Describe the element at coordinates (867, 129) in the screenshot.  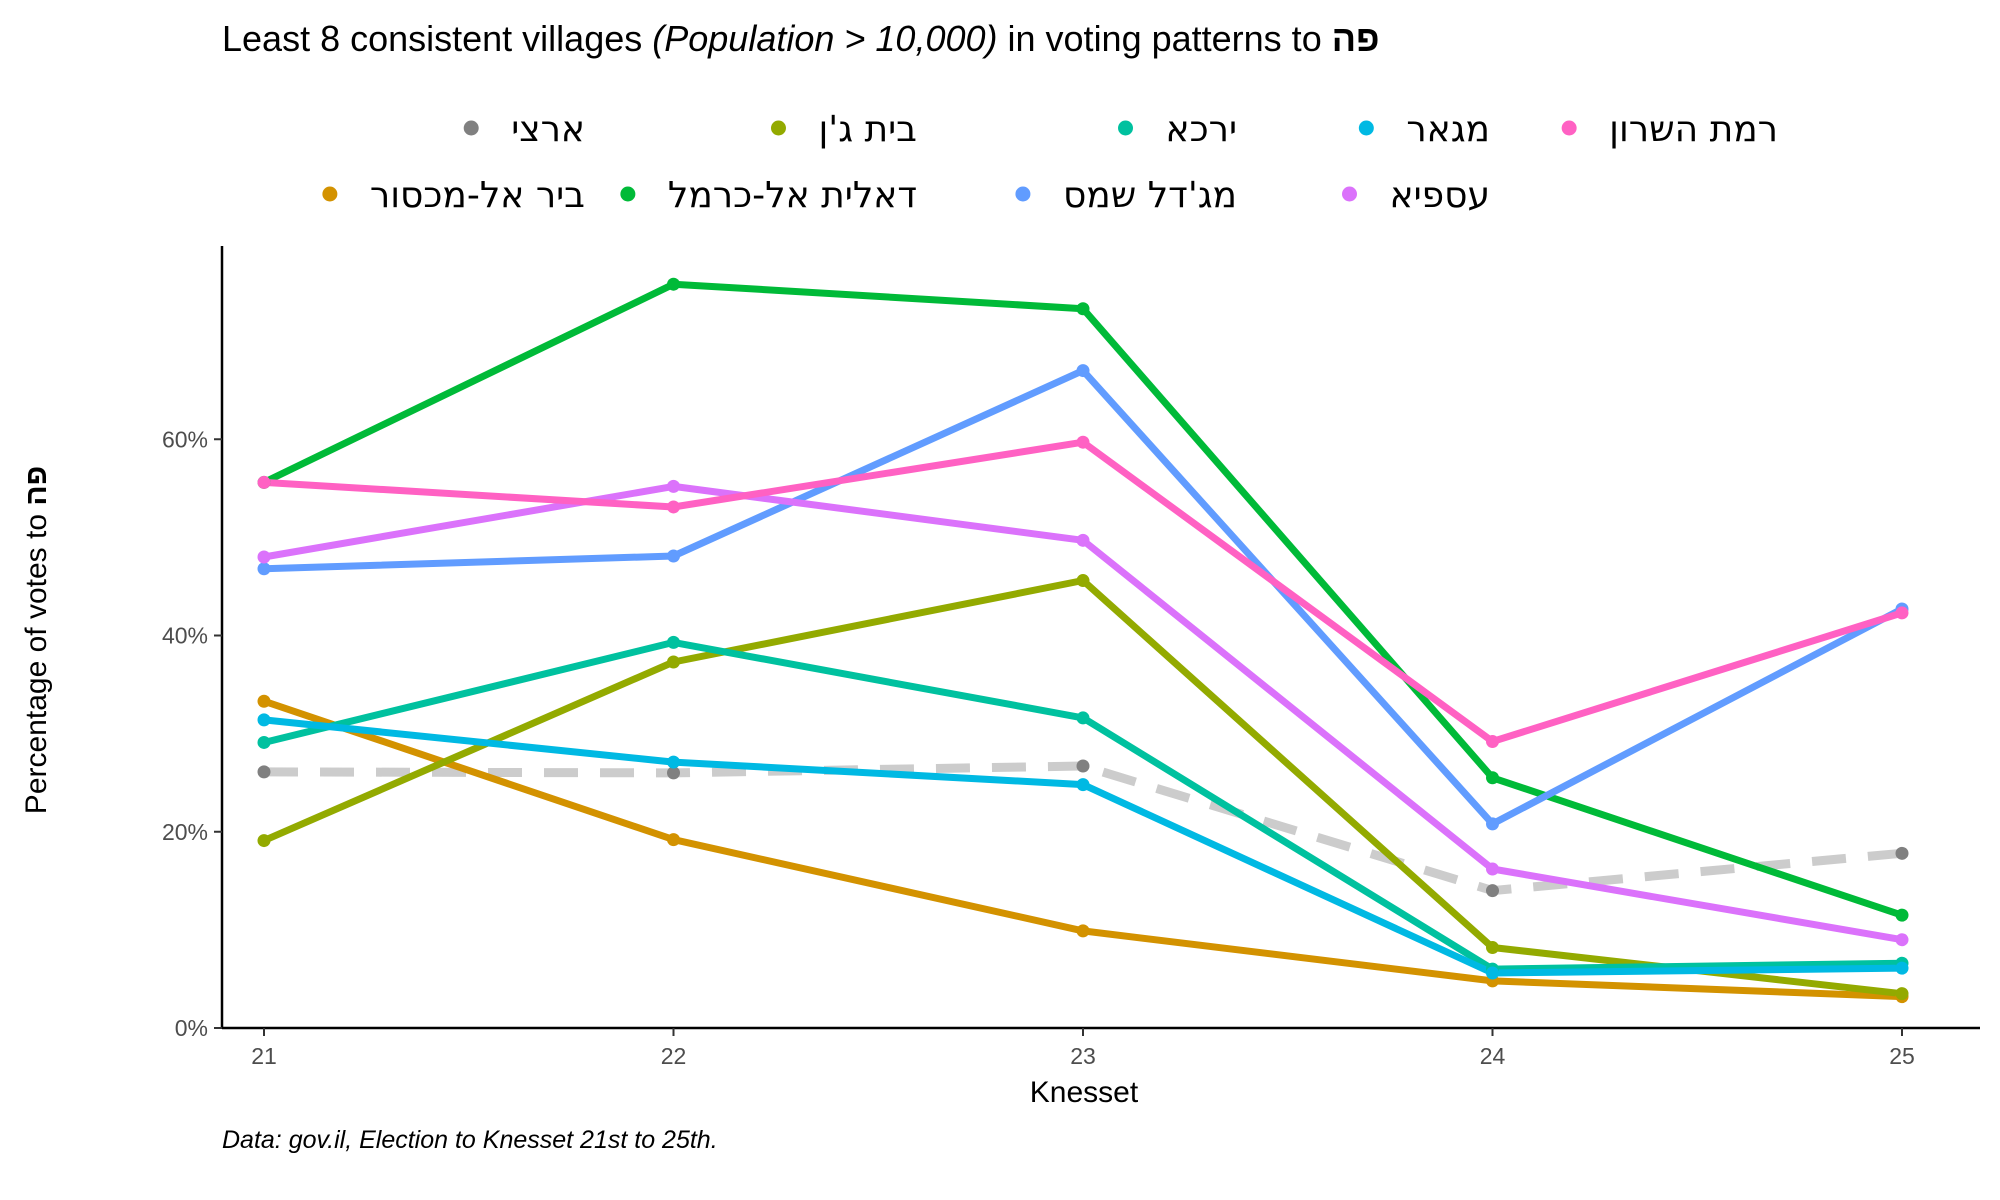
I see `legend-label: בית ג'ן` at that location.